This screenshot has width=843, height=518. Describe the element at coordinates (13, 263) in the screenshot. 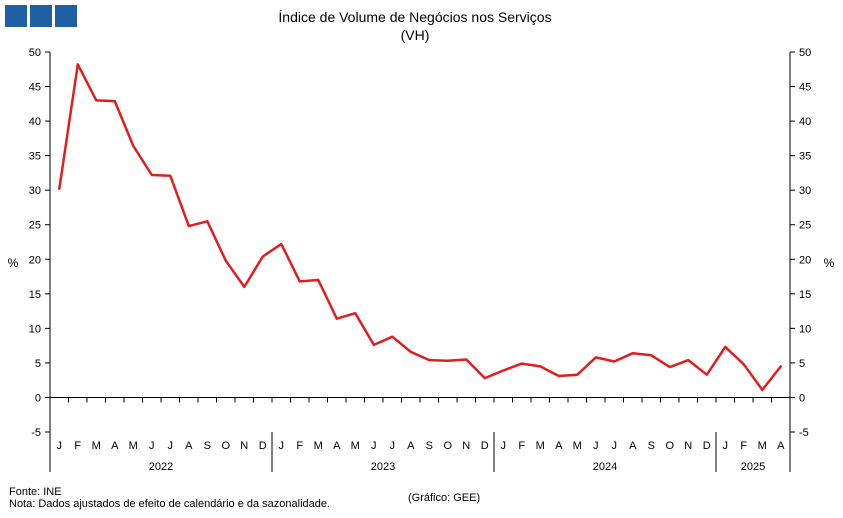

I see `y-axis-label-left: %` at that location.